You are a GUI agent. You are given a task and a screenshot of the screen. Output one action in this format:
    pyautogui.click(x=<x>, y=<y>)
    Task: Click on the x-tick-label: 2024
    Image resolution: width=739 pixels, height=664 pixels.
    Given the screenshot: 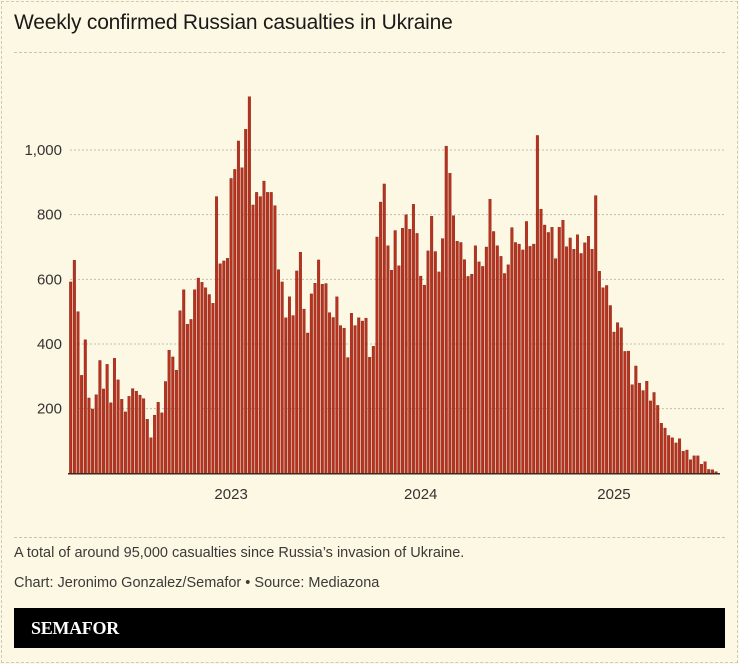 What is the action you would take?
    pyautogui.click(x=420, y=494)
    